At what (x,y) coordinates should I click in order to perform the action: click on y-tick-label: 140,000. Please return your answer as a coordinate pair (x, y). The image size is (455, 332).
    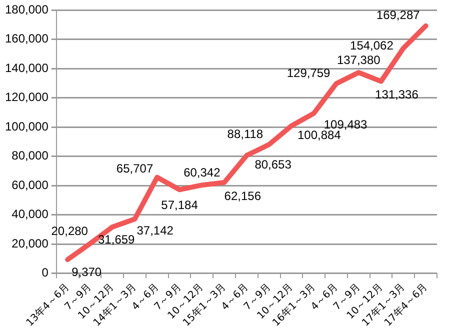
    Looking at the image, I should click on (26, 67).